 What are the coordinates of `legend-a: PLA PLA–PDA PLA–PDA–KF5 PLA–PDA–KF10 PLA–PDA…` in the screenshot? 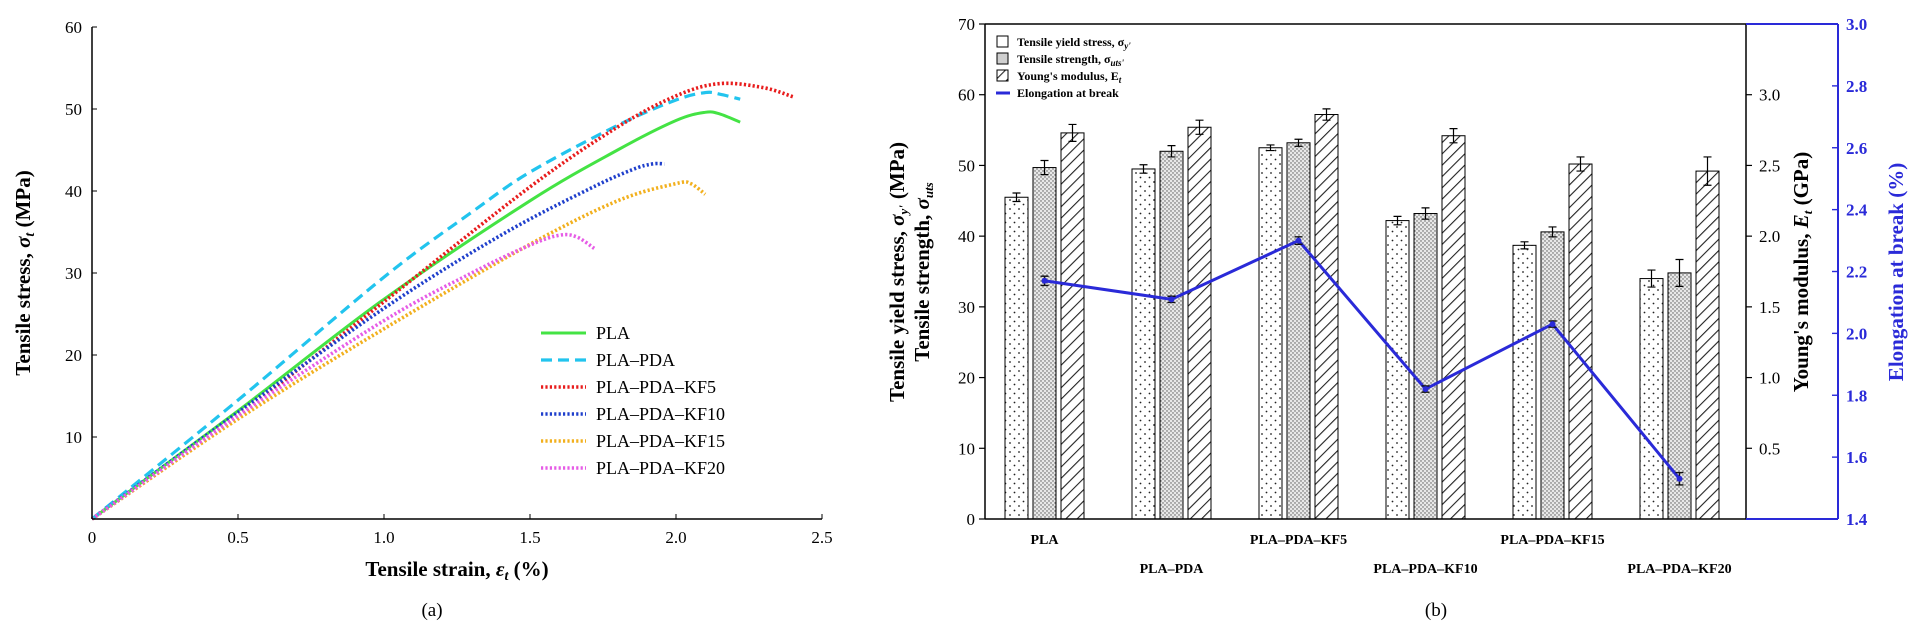 It's located at (633, 400).